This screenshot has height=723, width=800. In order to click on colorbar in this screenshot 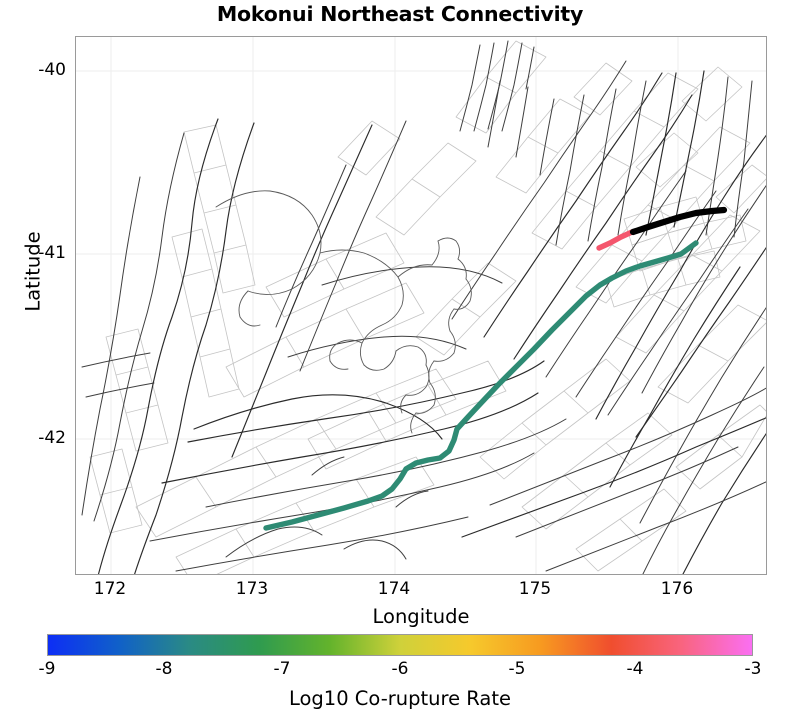, I will do `click(400, 645)`.